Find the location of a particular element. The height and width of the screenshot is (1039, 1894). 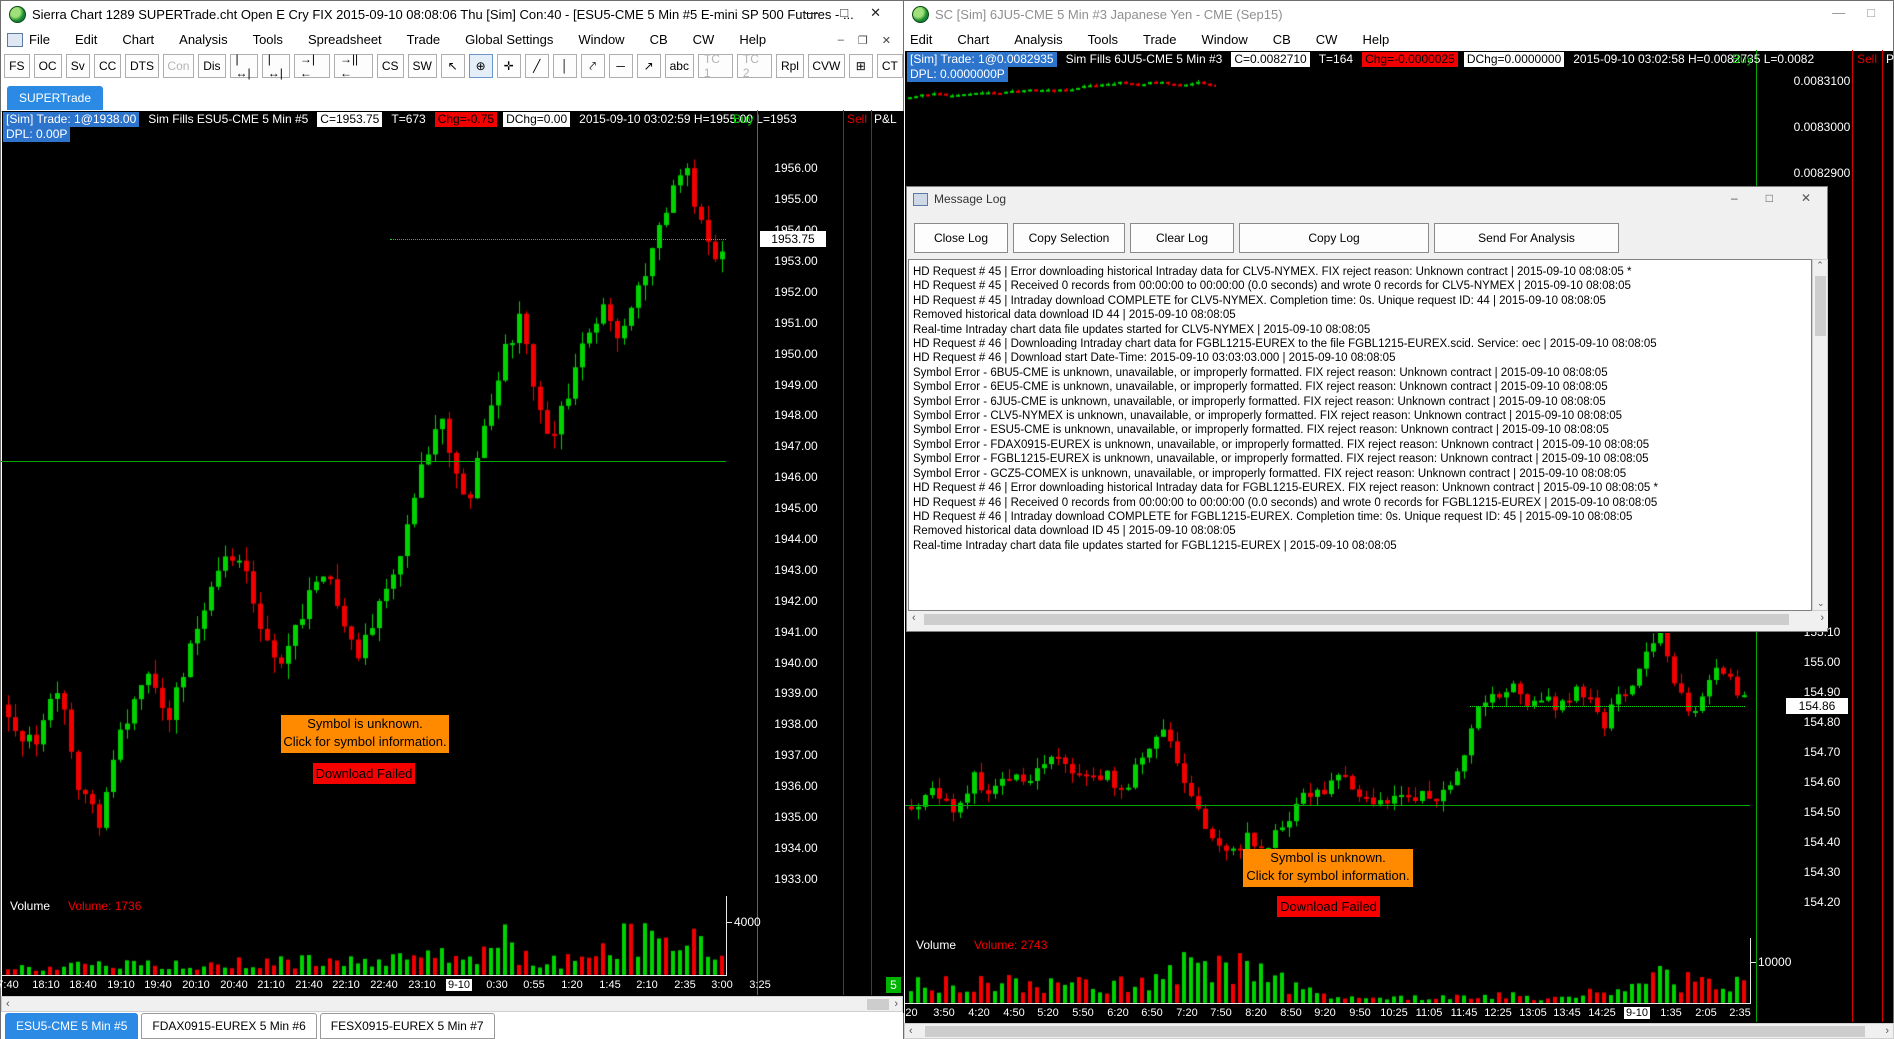

log-v-scrollbar: ⌃ ⌄ is located at coordinates (1820, 435).